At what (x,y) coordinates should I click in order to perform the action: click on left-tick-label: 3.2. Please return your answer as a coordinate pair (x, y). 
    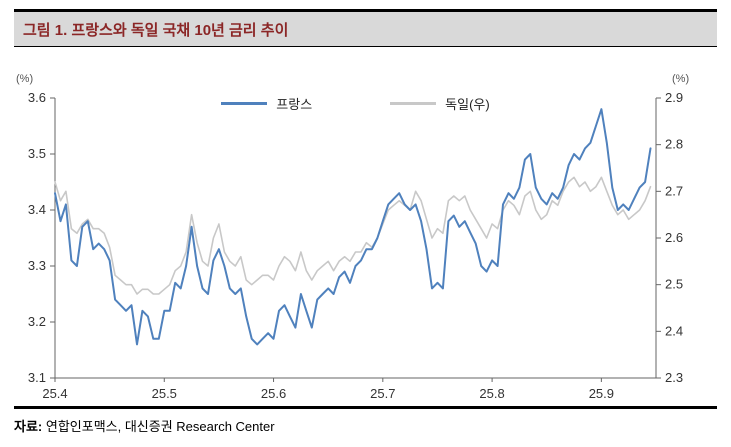
    Looking at the image, I should click on (37, 321).